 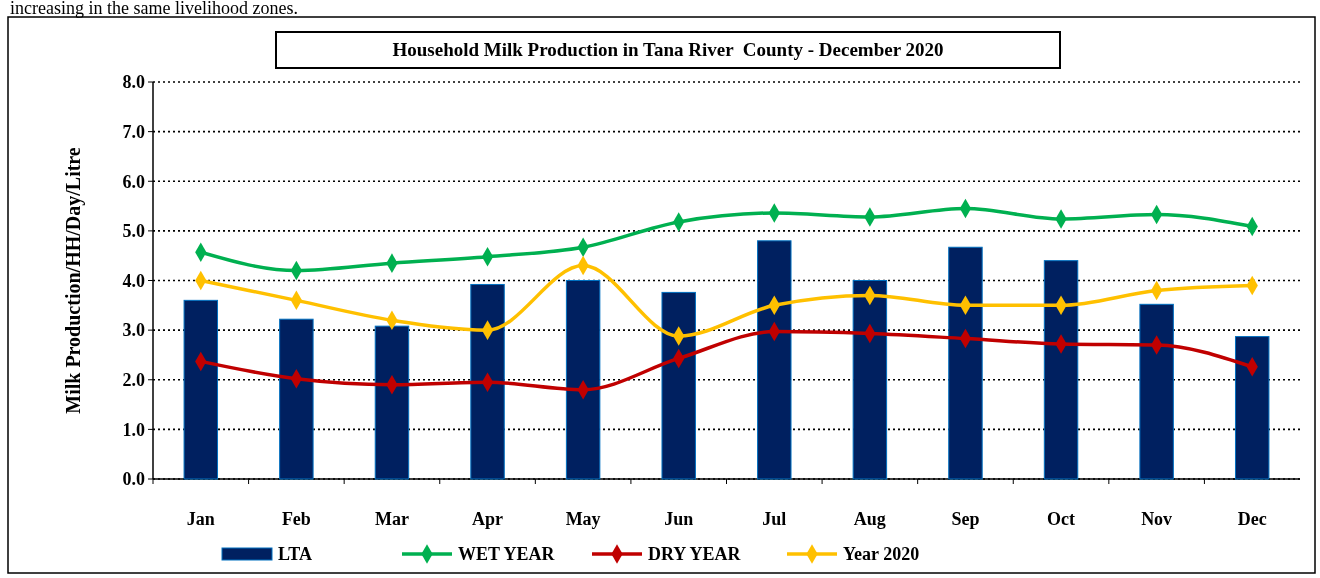 I want to click on legend-label: WET YEAR, so click(x=507, y=554).